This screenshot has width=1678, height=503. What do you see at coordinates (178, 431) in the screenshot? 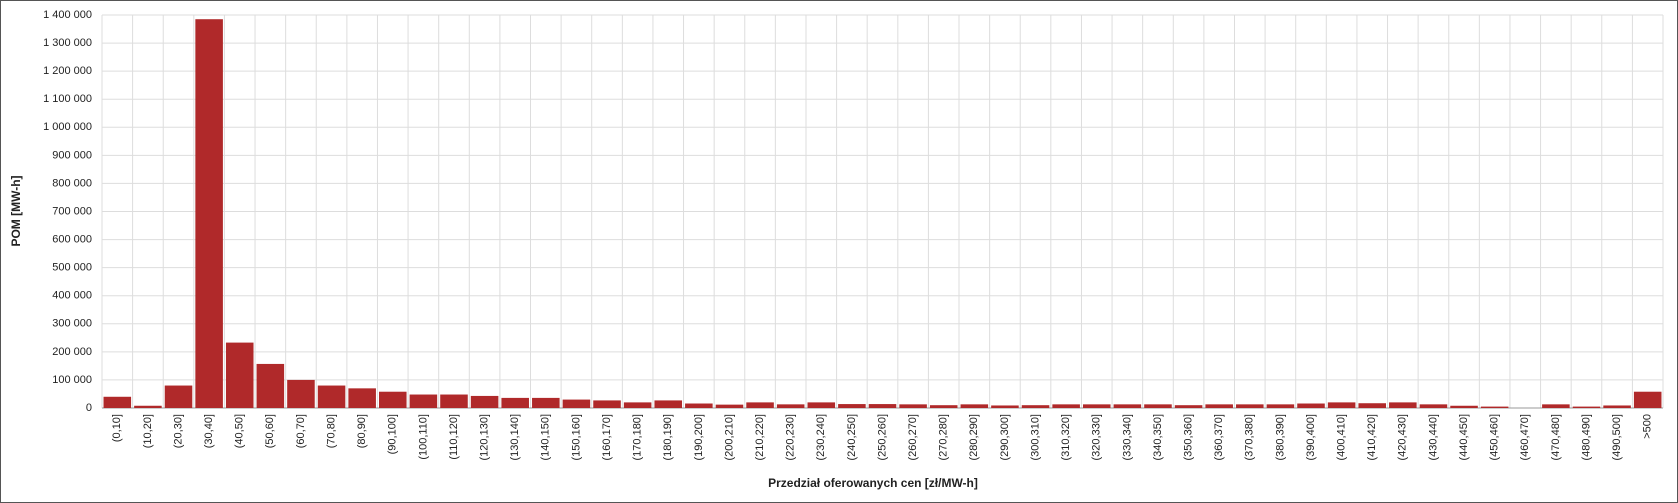
I see `x-tick-label: (20,30]` at bounding box center [178, 431].